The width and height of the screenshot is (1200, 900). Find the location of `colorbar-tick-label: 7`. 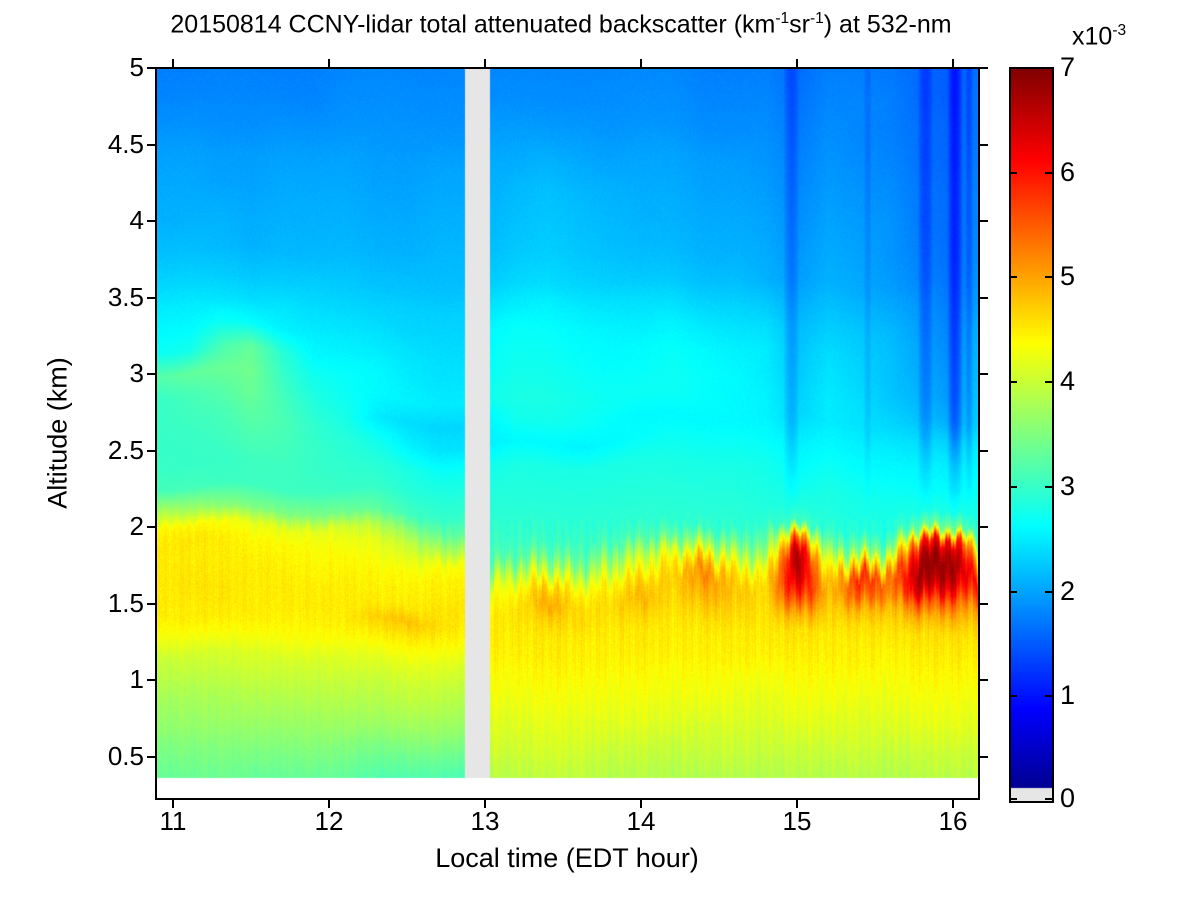

colorbar-tick-label: 7 is located at coordinates (1068, 67).